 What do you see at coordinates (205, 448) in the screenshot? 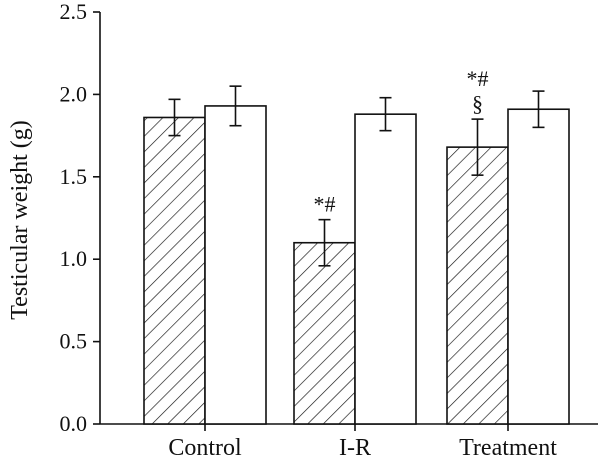
I see `x-tick-label: Control` at bounding box center [205, 448].